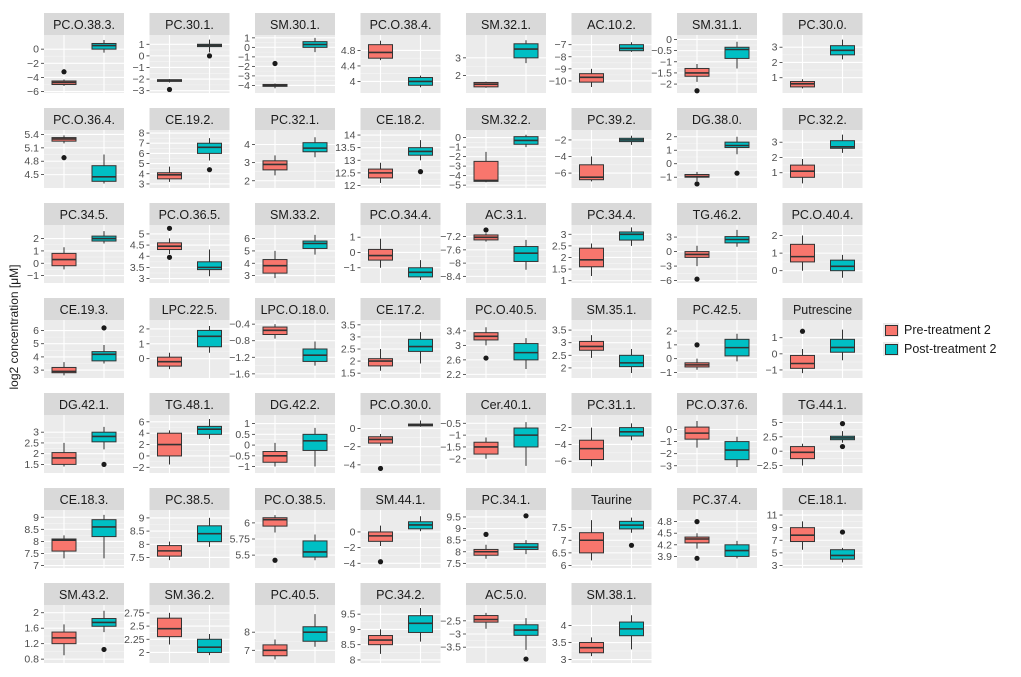 This screenshot has width=1021, height=677. Describe the element at coordinates (180, 244) in the screenshot. I see `facet-panel: PC.O.36.5. 54.543.53` at that location.